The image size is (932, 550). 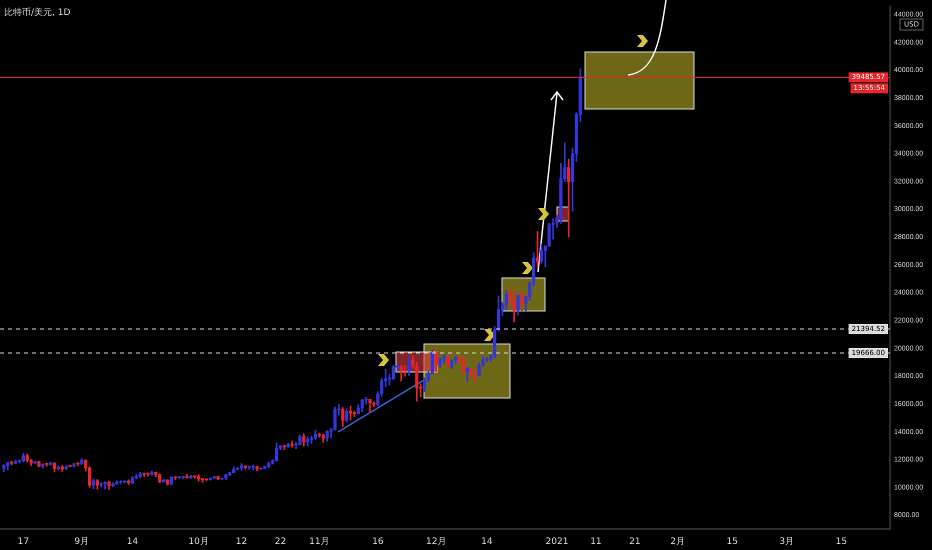 I want to click on x-tick-label: 10月, so click(x=198, y=541).